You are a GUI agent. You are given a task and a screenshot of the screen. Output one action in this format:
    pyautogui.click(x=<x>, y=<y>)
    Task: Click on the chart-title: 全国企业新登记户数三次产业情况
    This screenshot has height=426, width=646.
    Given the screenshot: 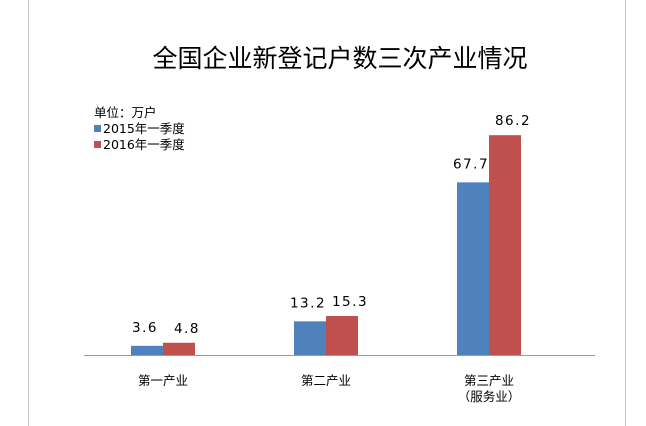 What is the action you would take?
    pyautogui.click(x=339, y=58)
    